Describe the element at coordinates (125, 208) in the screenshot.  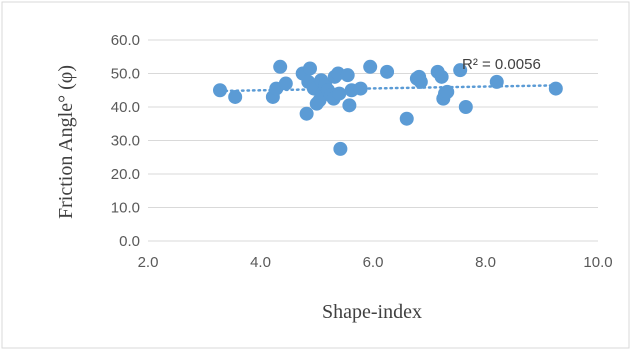
I see `y-tick-label: 10.0` at that location.